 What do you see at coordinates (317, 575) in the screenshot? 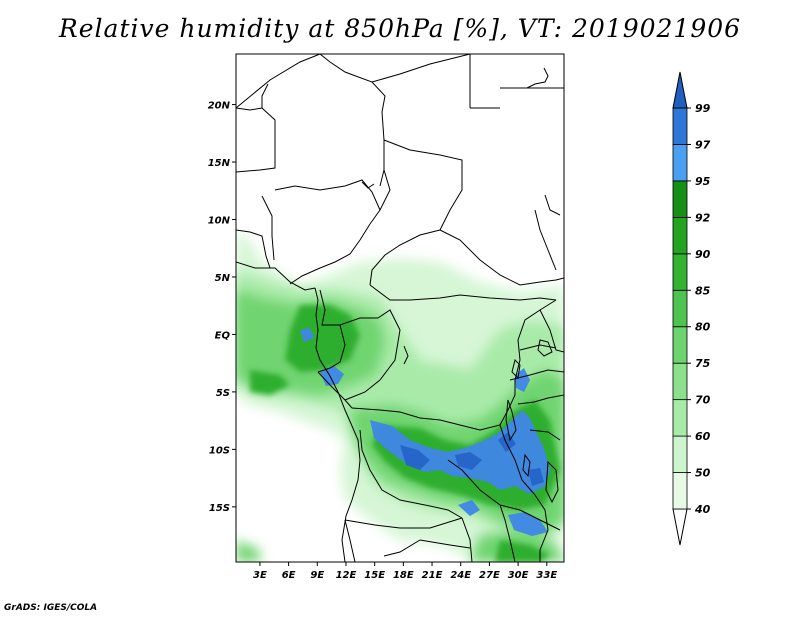
I see `lon-tick-label: 9E` at bounding box center [317, 575].